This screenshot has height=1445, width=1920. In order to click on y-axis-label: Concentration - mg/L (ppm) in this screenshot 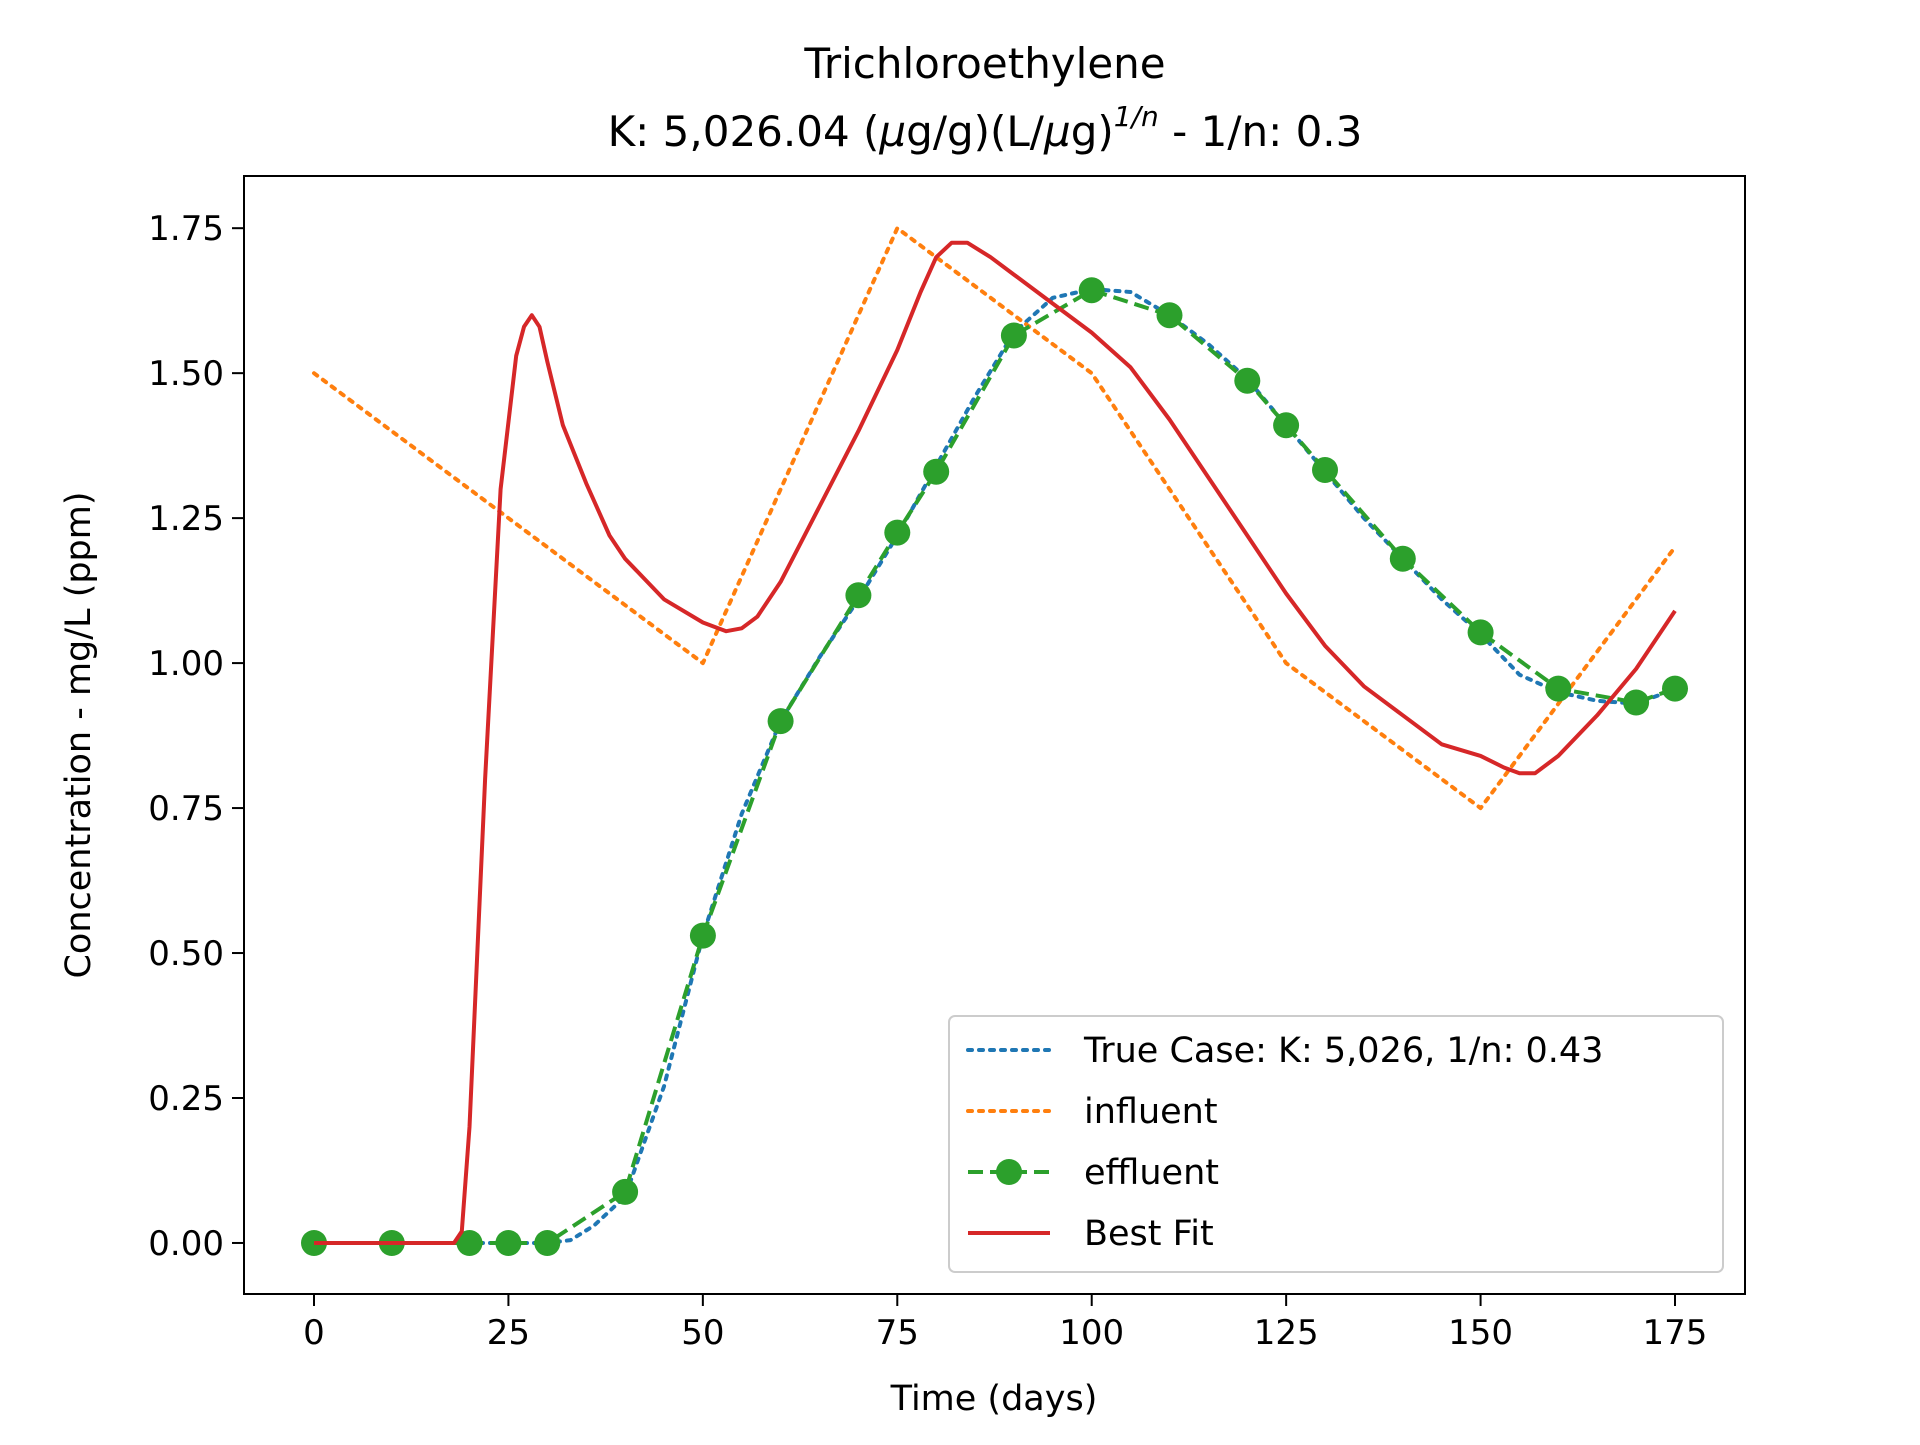, I will do `click(79, 734)`.